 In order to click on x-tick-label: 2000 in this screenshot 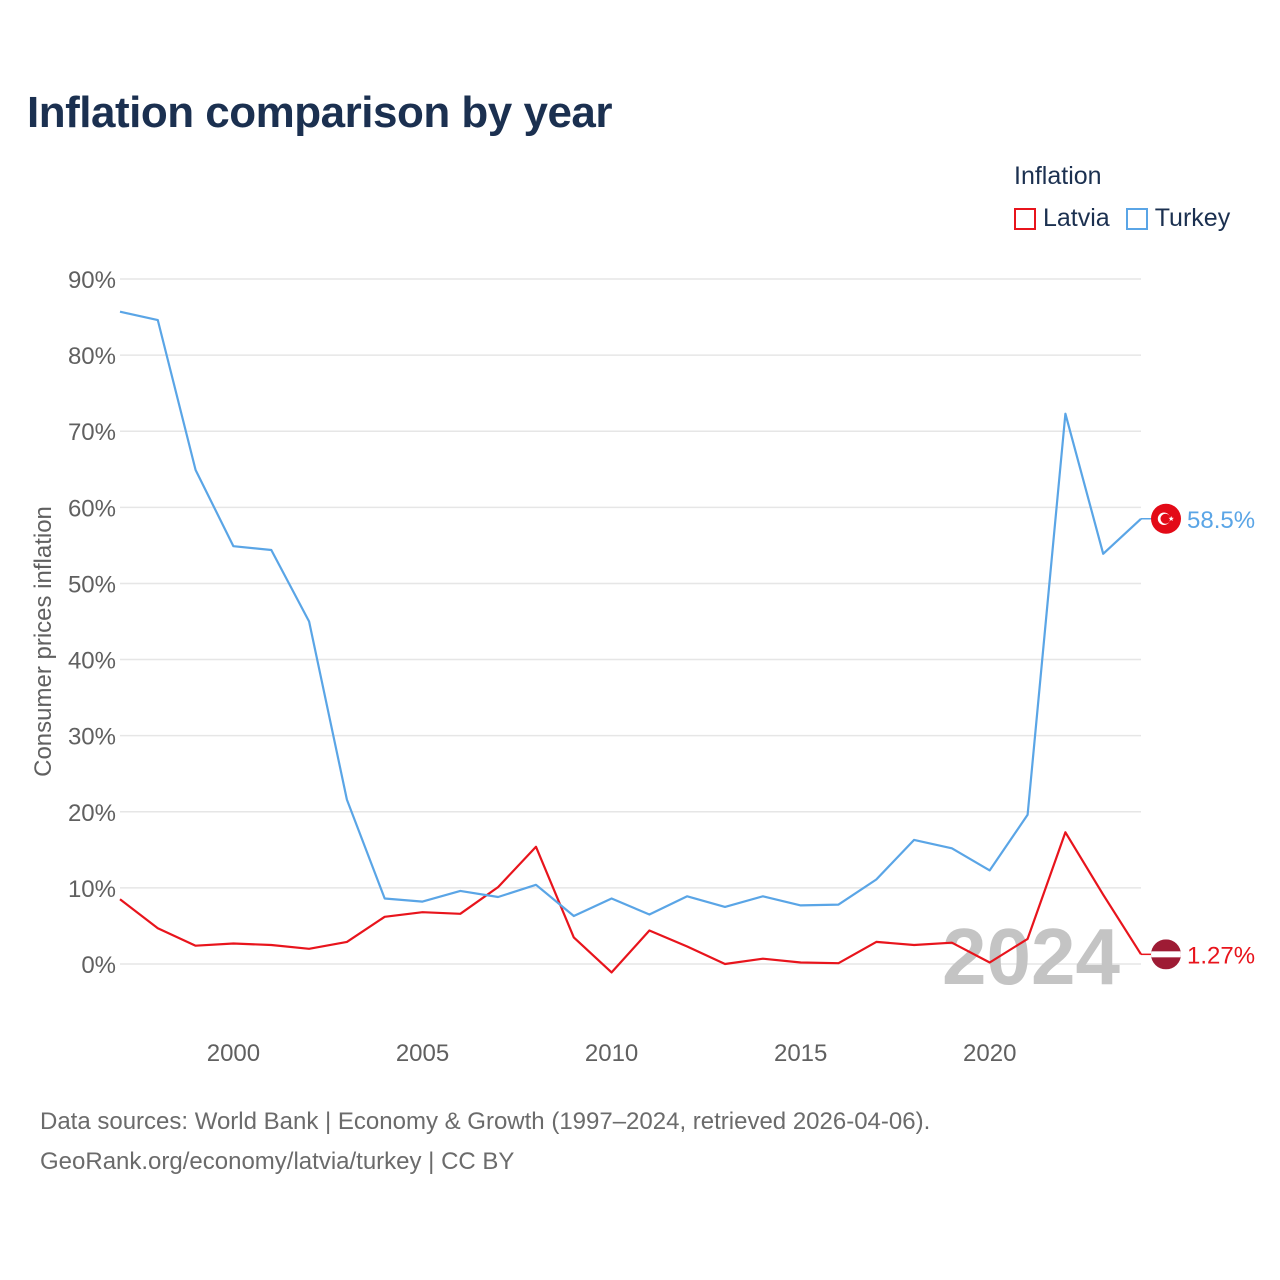, I will do `click(233, 1053)`.